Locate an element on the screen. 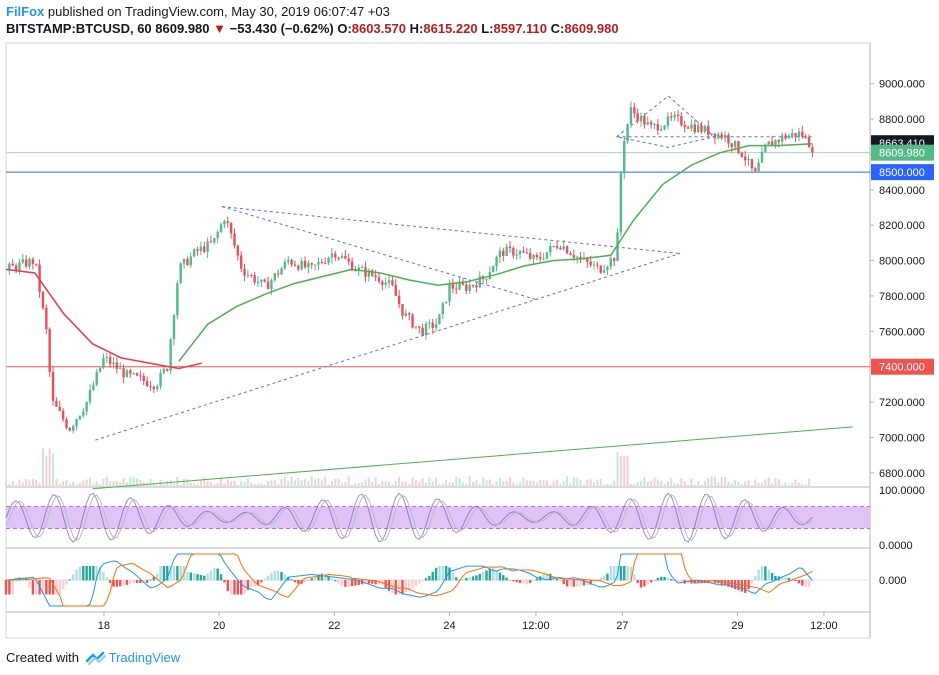 The image size is (939, 675). time-tick-label: 22 is located at coordinates (334, 626).